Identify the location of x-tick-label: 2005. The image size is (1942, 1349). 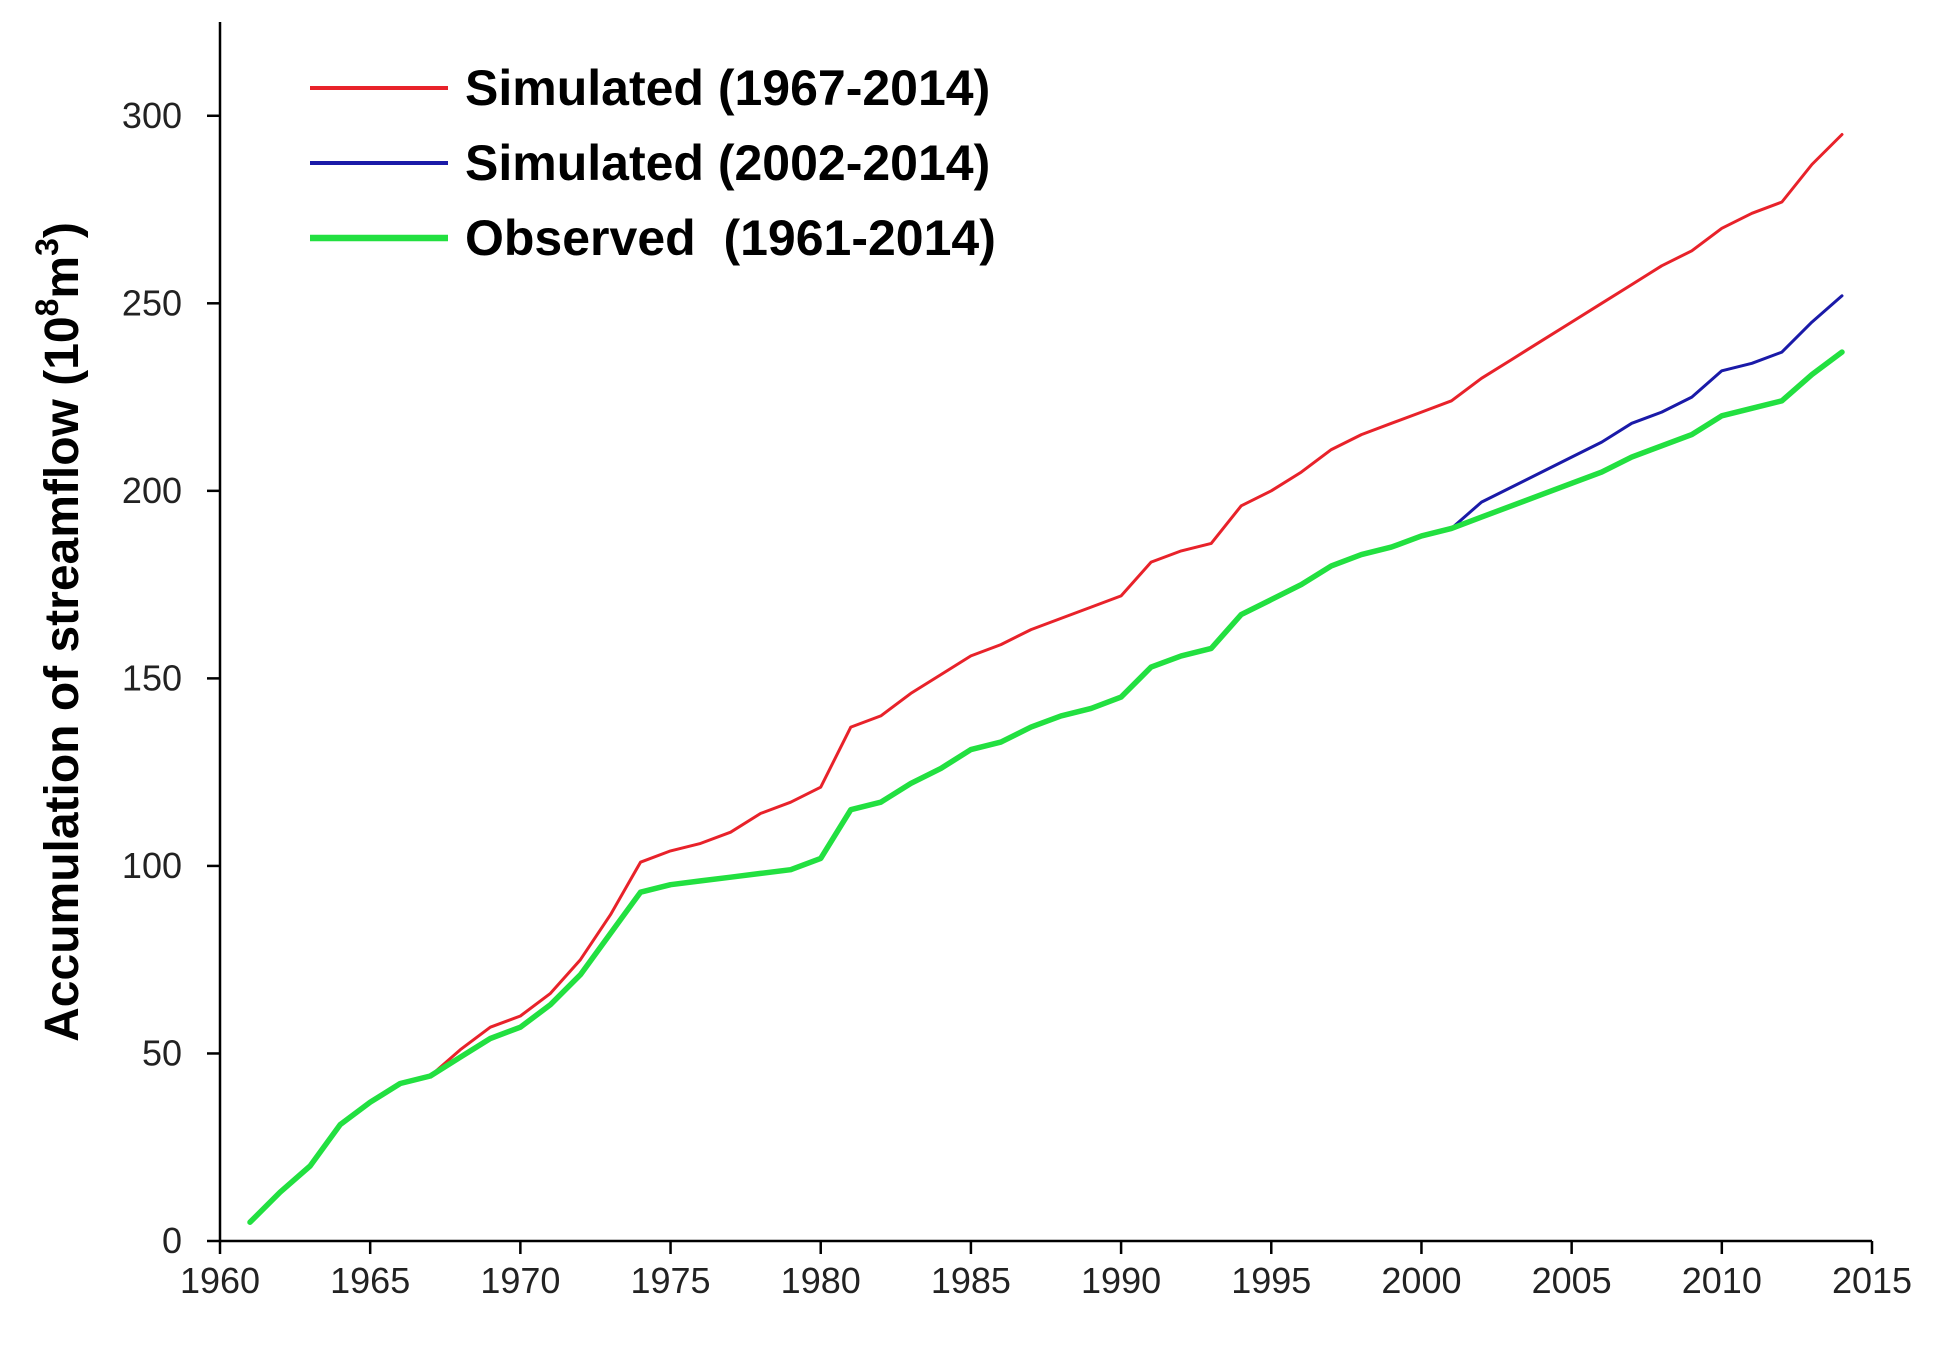
(1572, 1280).